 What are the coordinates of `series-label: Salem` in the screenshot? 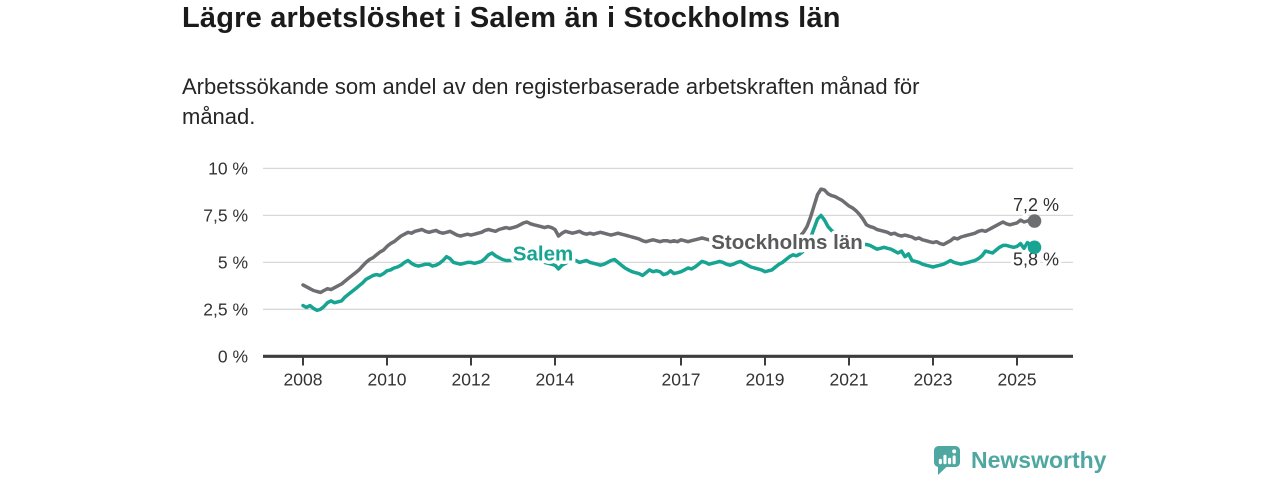 It's located at (543, 254).